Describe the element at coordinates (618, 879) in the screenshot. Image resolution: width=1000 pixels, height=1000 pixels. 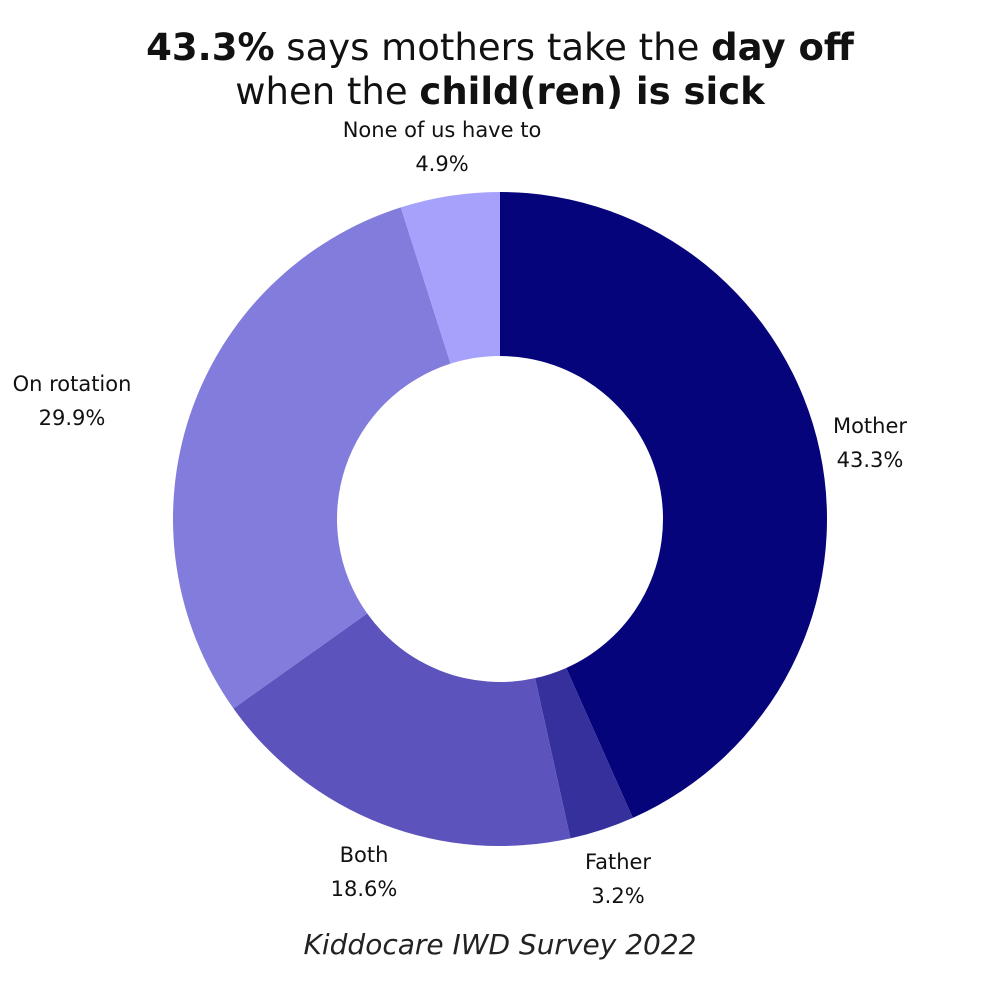
I see `slice-label-father: Father 3.2%` at that location.